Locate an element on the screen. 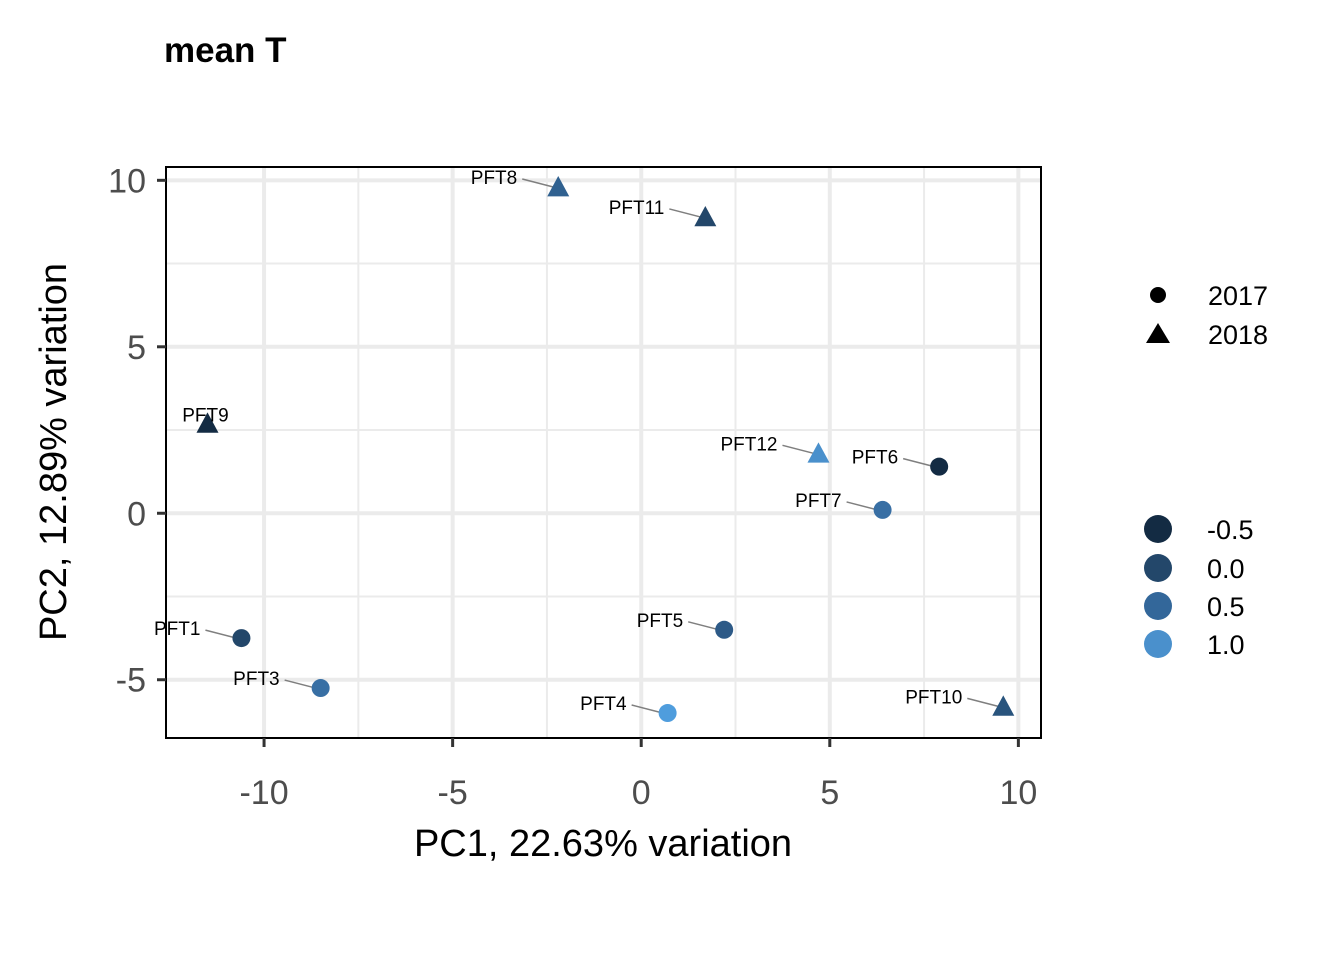  point-label-pft10: PFT10 is located at coordinates (933, 697).